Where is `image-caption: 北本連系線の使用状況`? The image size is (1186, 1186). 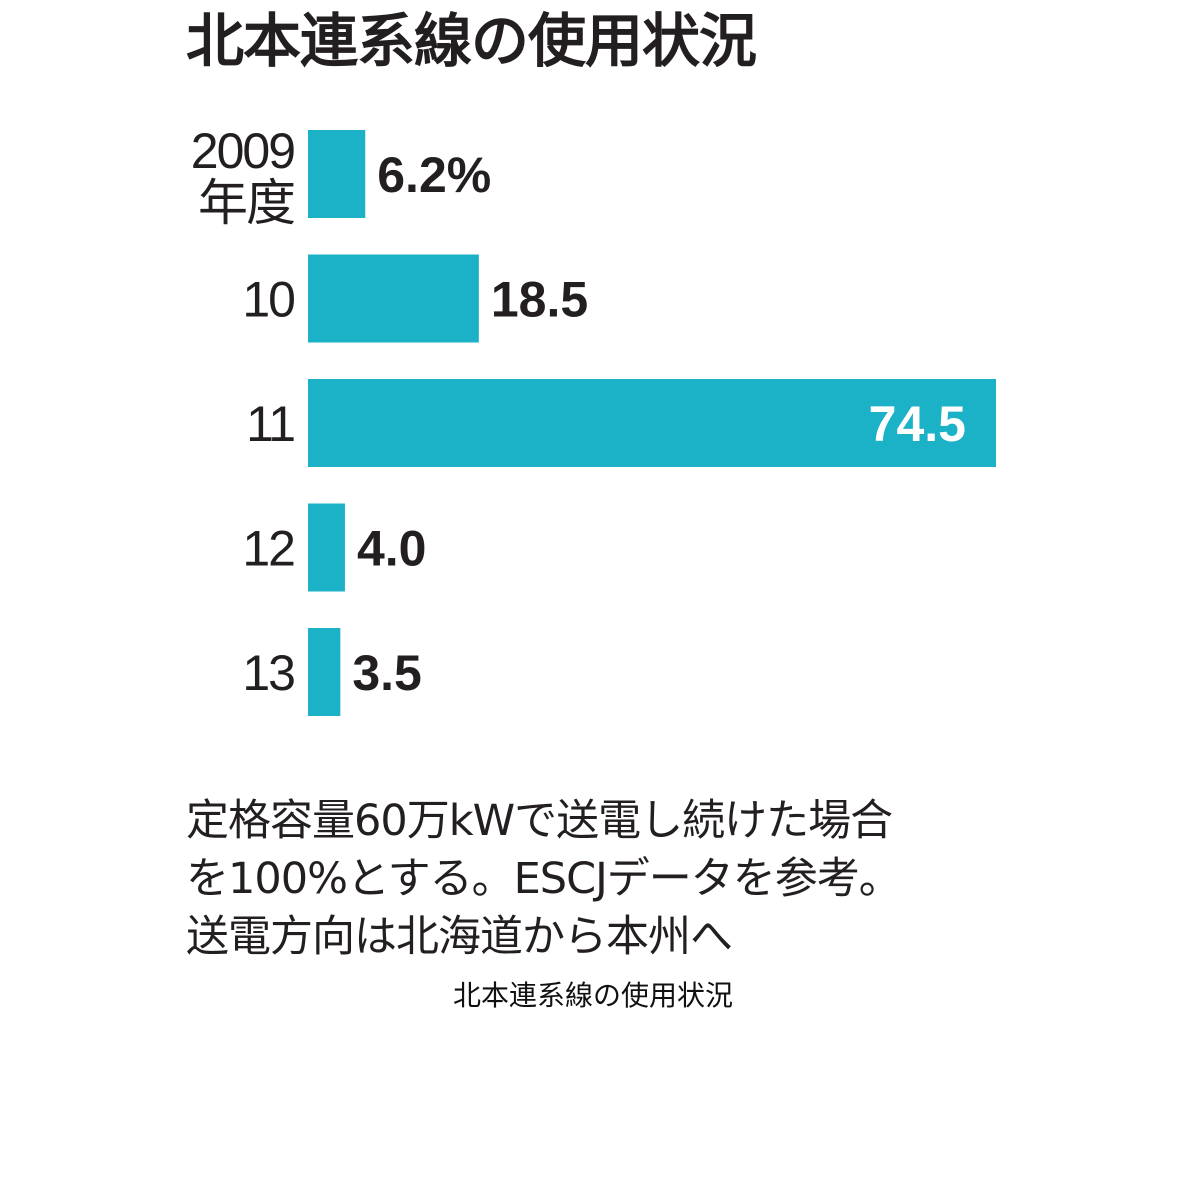 image-caption: 北本連系線の使用状況 is located at coordinates (592, 995).